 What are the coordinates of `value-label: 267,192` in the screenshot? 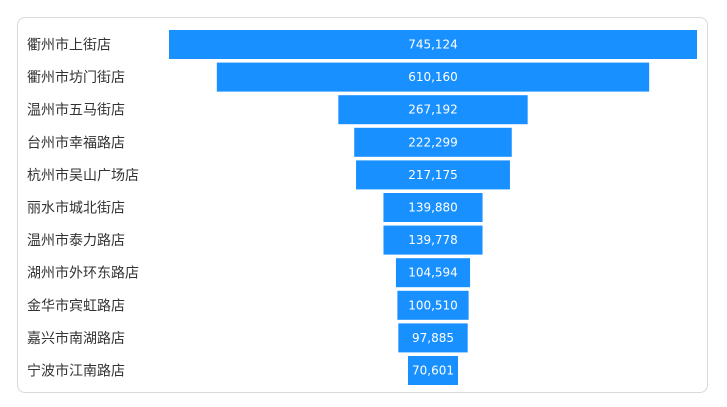 It's located at (433, 110).